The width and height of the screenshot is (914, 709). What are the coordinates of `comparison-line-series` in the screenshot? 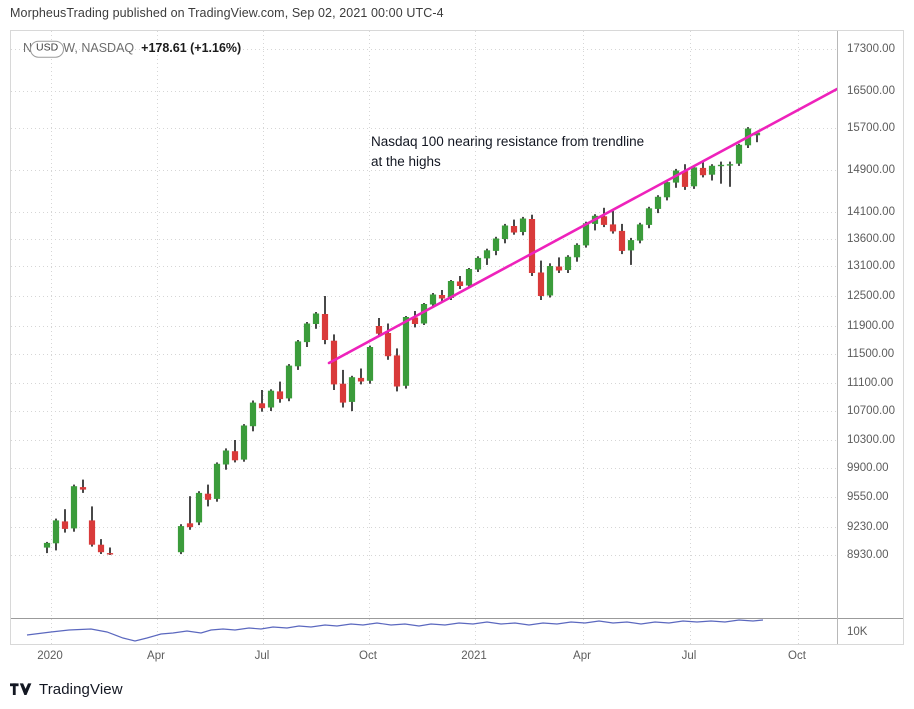 It's located at (395, 630).